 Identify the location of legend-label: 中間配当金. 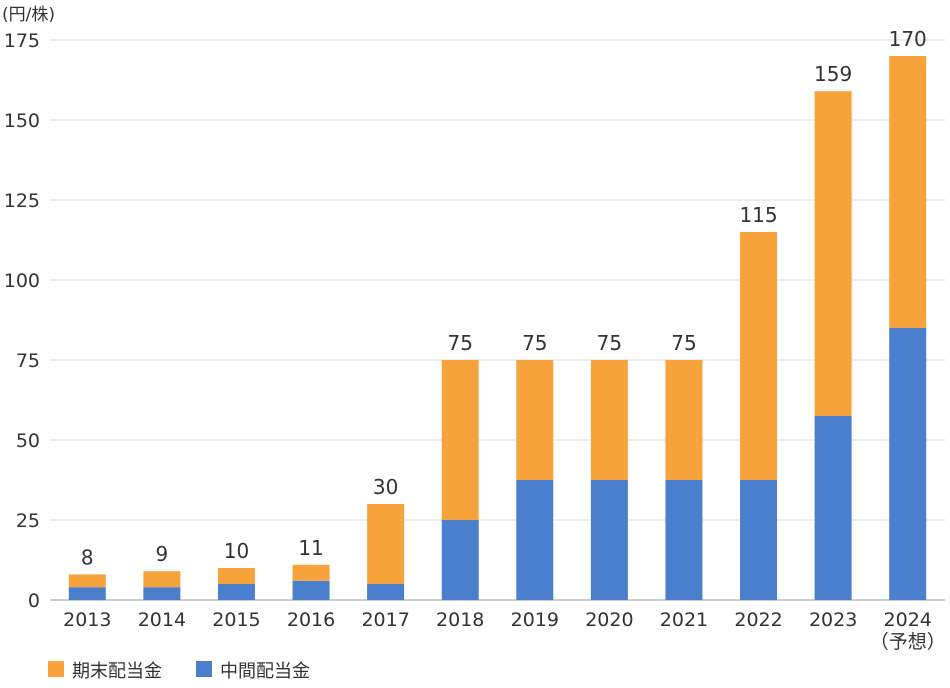
(265, 671).